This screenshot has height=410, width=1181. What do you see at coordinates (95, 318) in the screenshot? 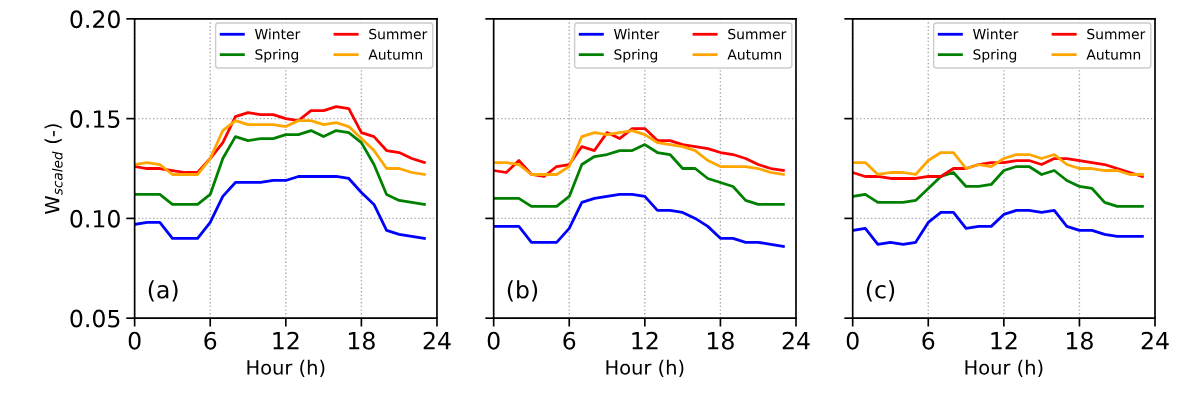
I see `y-tick-label: 0.05` at bounding box center [95, 318].